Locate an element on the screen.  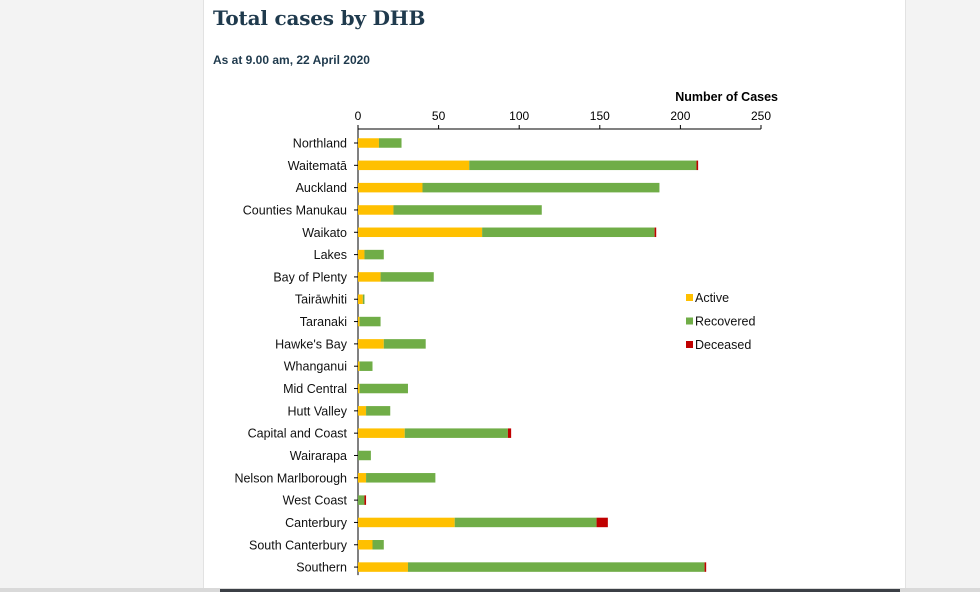
page-title: Total cases by DHB is located at coordinates (319, 18).